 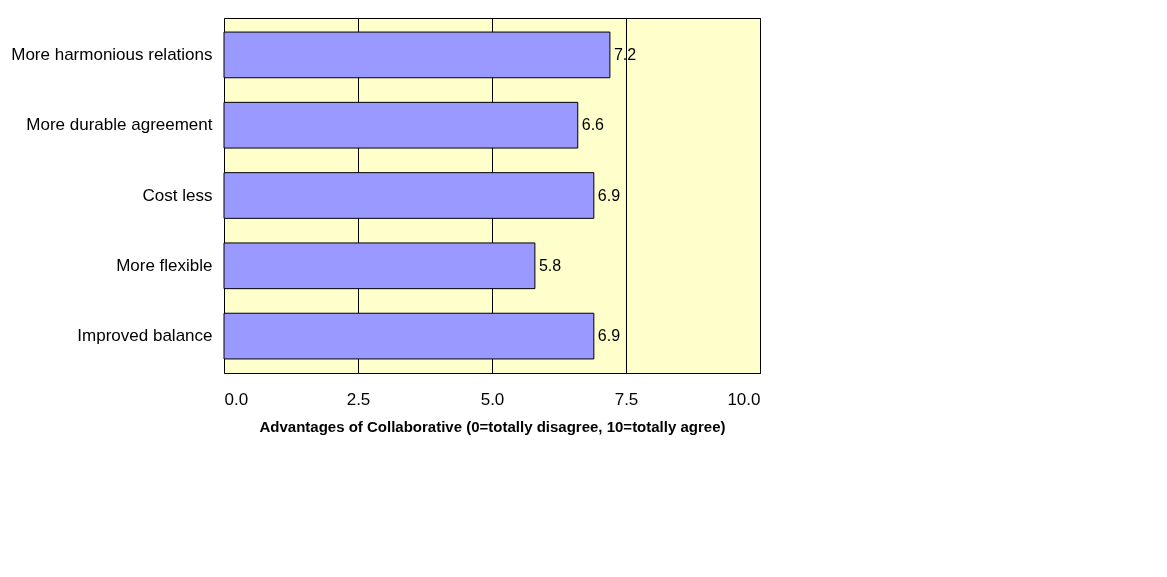 What do you see at coordinates (177, 195) in the screenshot?
I see `y-tick-label: Cost less` at bounding box center [177, 195].